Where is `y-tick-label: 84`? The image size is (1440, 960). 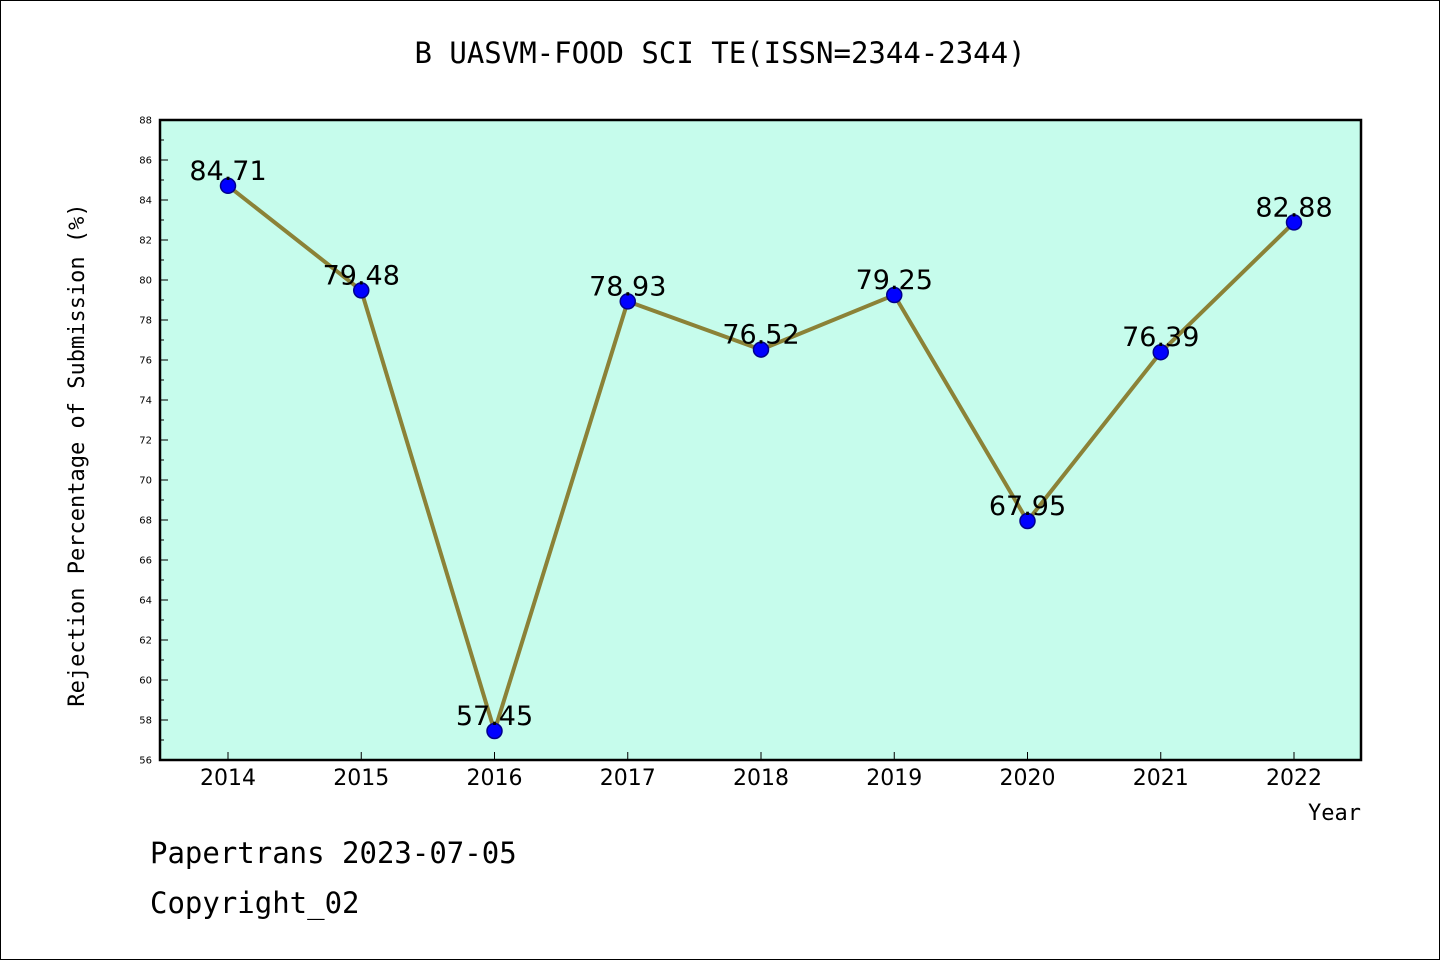 y-tick-label: 84 is located at coordinates (145, 201).